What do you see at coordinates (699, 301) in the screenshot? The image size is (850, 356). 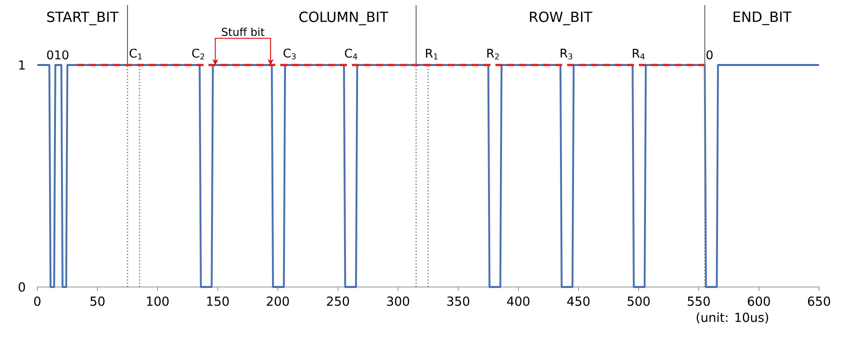 I see `x-tick-label: 550` at bounding box center [699, 301].